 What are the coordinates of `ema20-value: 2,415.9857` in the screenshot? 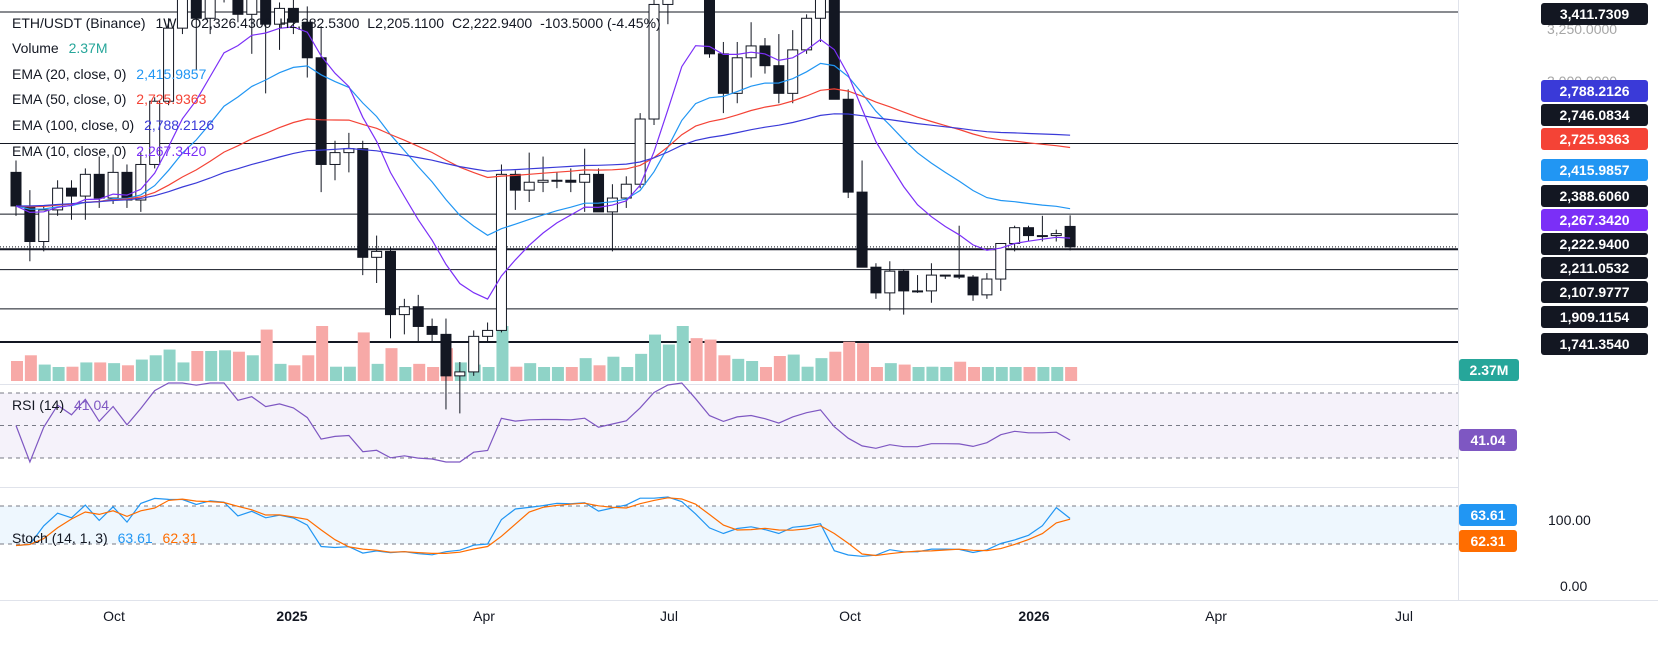 It's located at (171, 74).